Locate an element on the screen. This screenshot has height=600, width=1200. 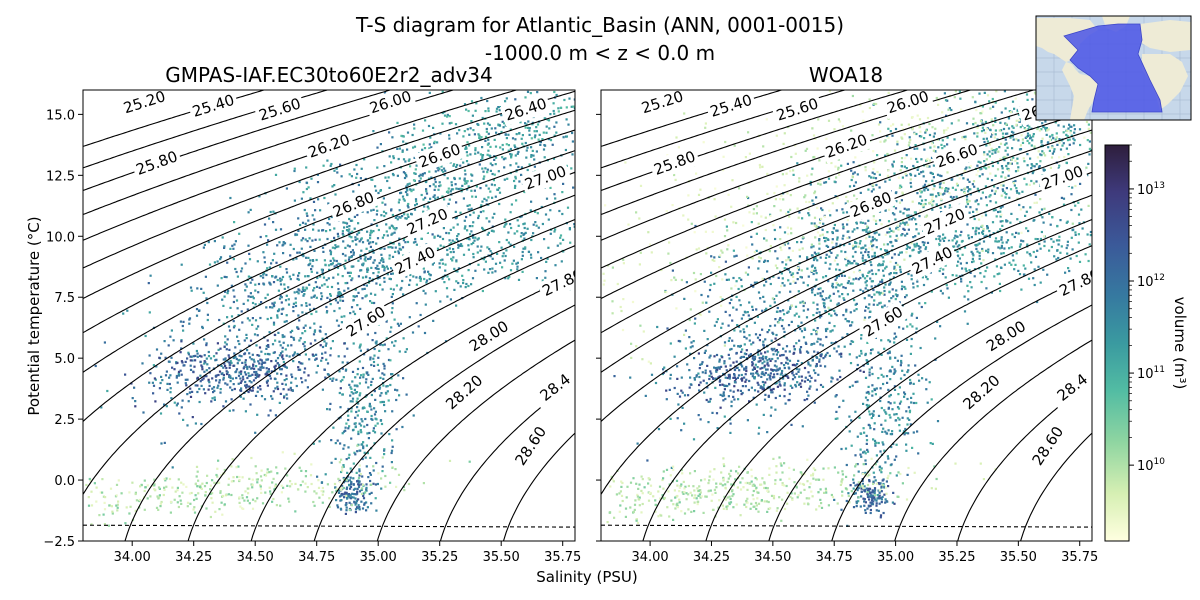
left-density-cell-2011 is located at coordinates (354, 452).